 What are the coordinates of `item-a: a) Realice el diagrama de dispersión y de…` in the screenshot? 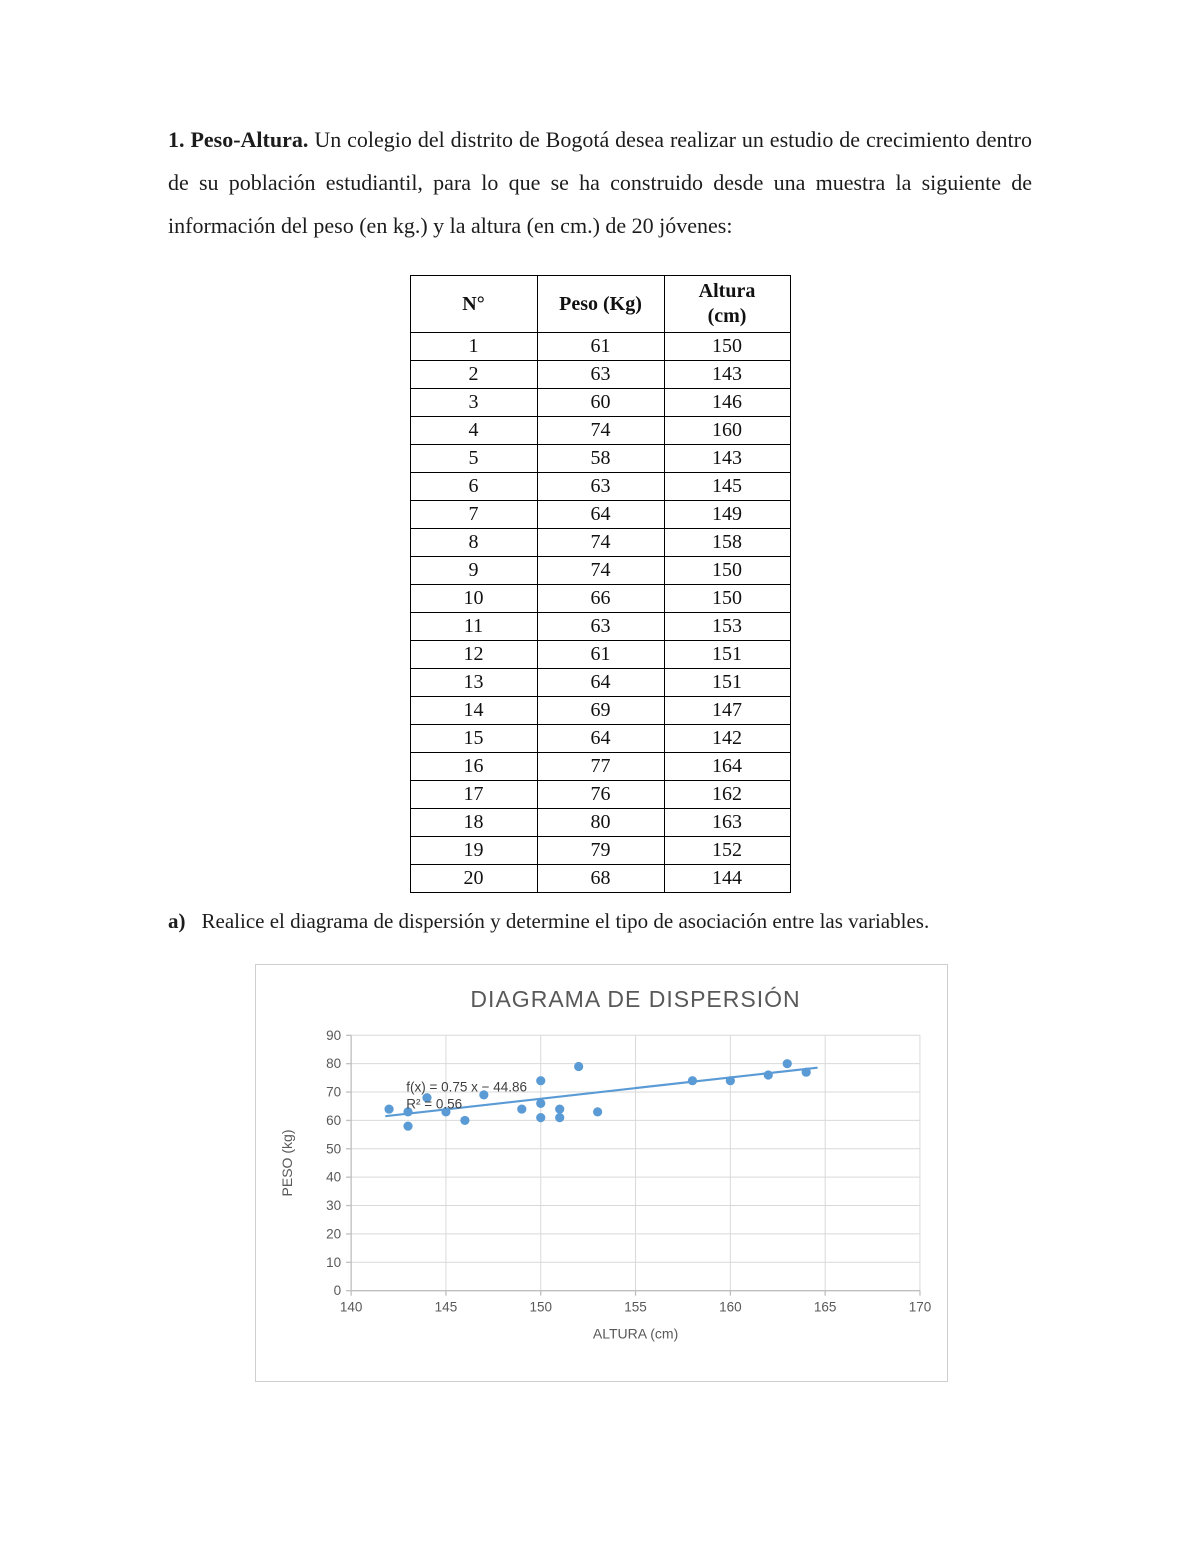 It's located at (600, 921).